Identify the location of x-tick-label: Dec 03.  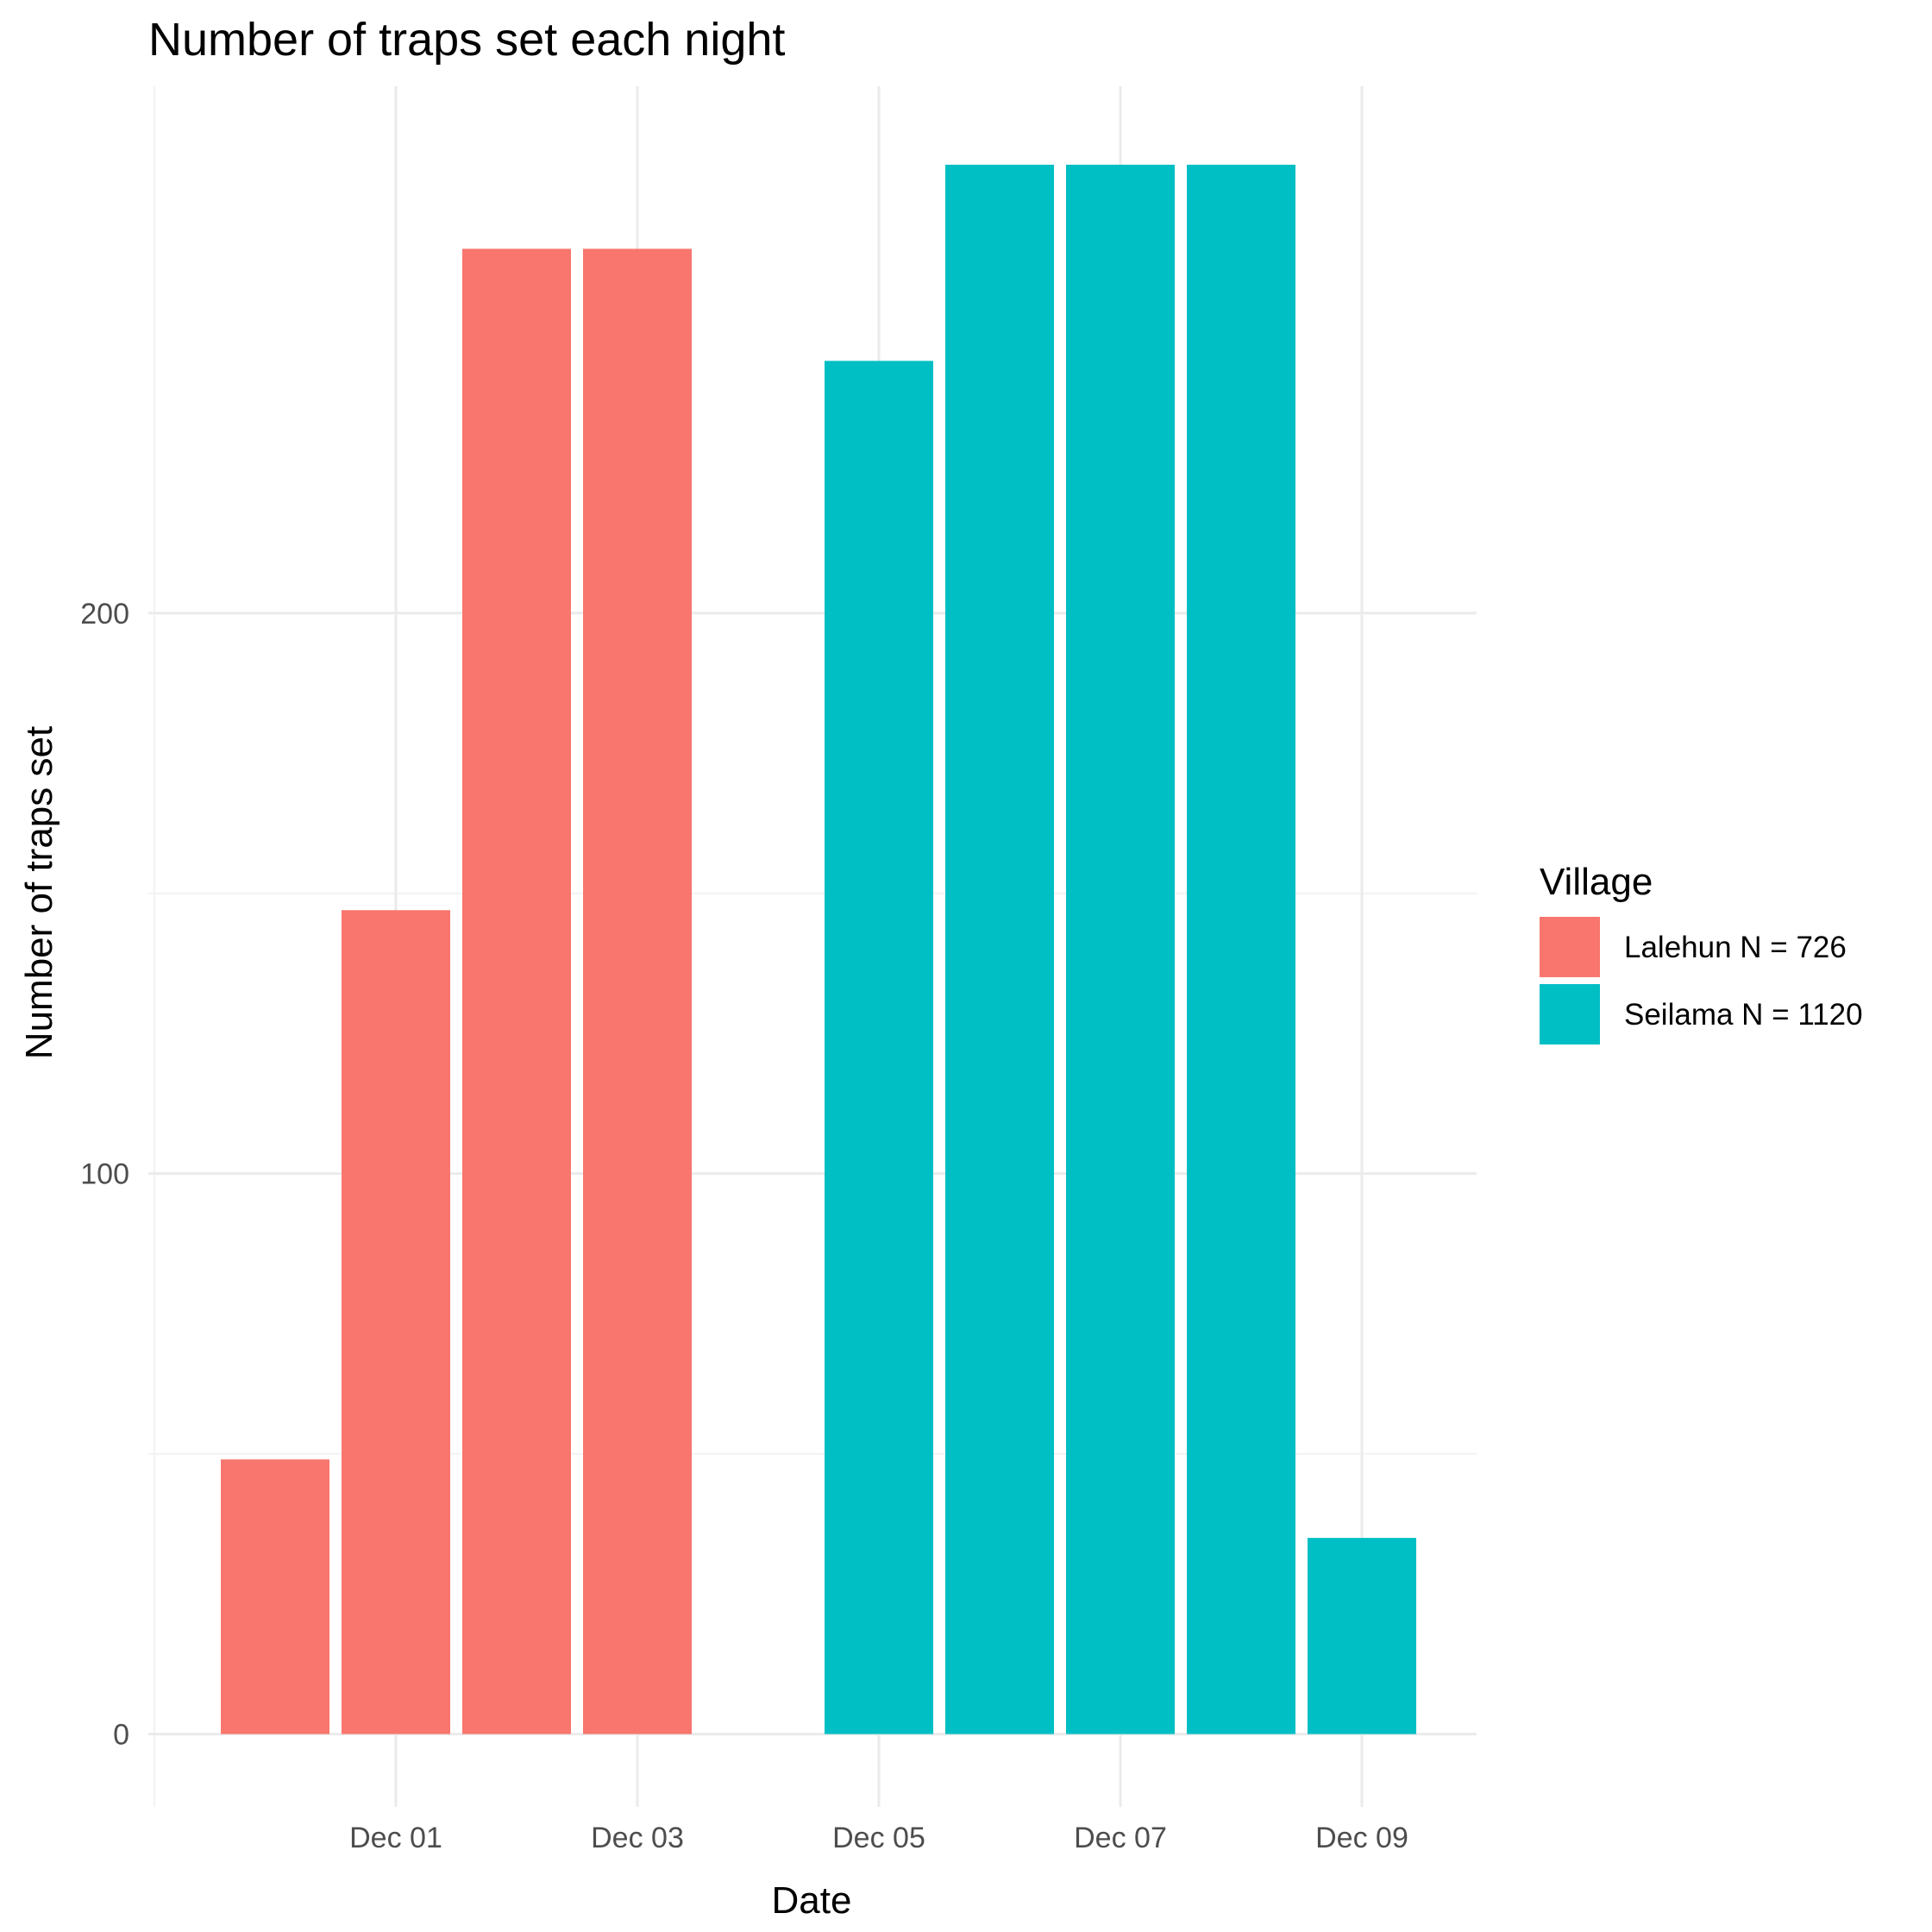
(638, 1838).